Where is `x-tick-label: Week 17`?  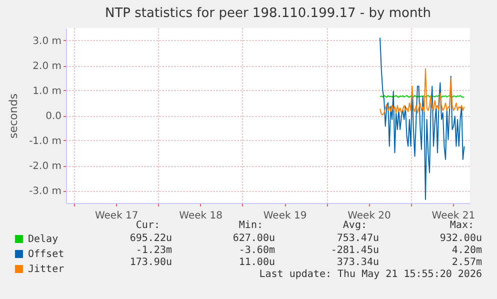
x-tick-label: Week 17 is located at coordinates (116, 216).